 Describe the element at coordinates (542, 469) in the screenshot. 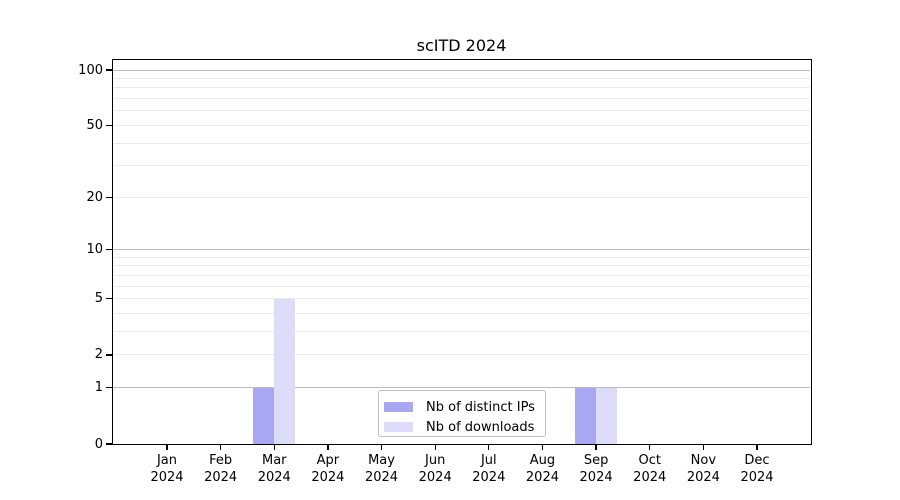

I see `x-tick-label: Aug 2024` at that location.